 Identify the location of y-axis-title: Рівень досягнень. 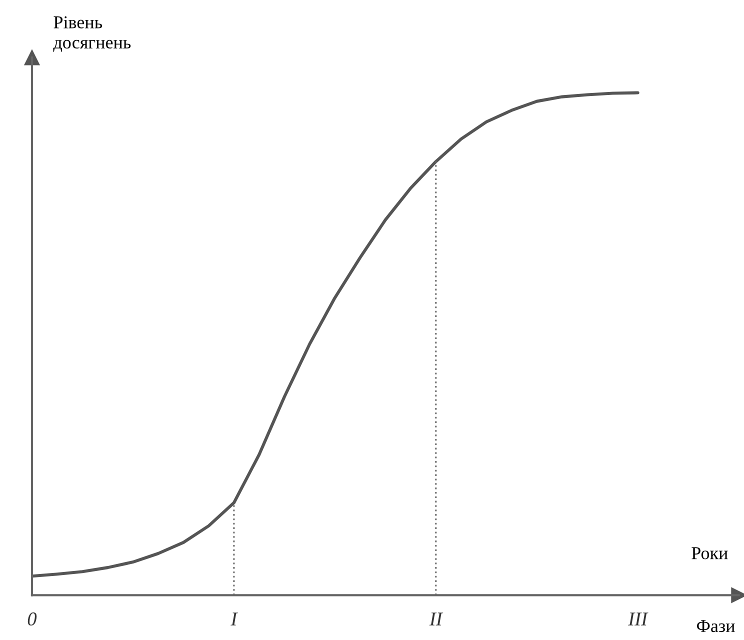
(92, 34).